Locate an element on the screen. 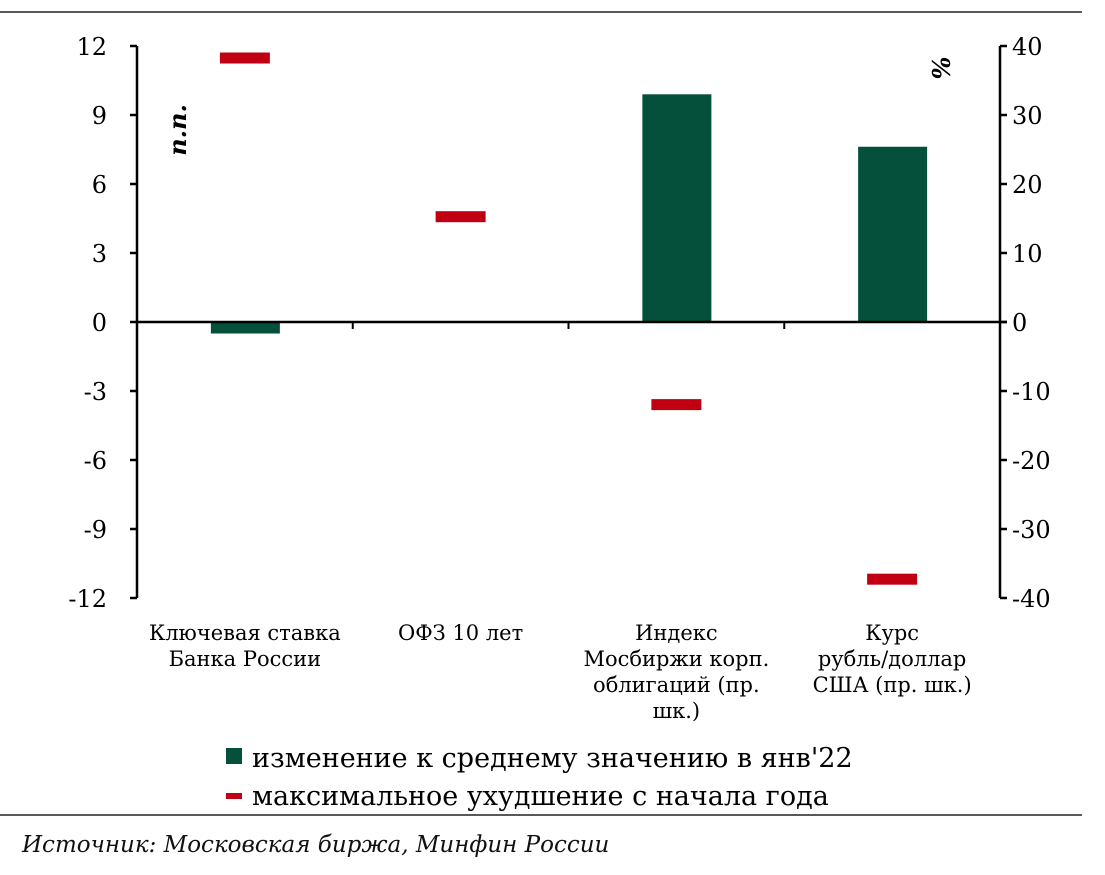 The height and width of the screenshot is (875, 1105). category-label: ОФЗ 10 лет is located at coordinates (460, 633).